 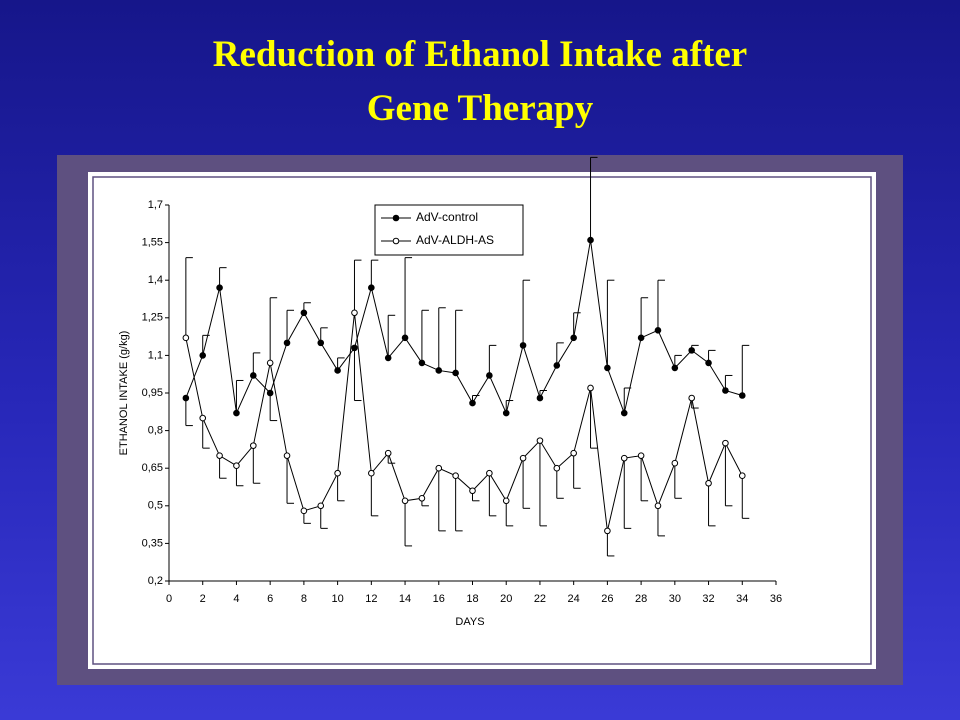 What do you see at coordinates (506, 599) in the screenshot?
I see `x-tick-label: 20` at bounding box center [506, 599].